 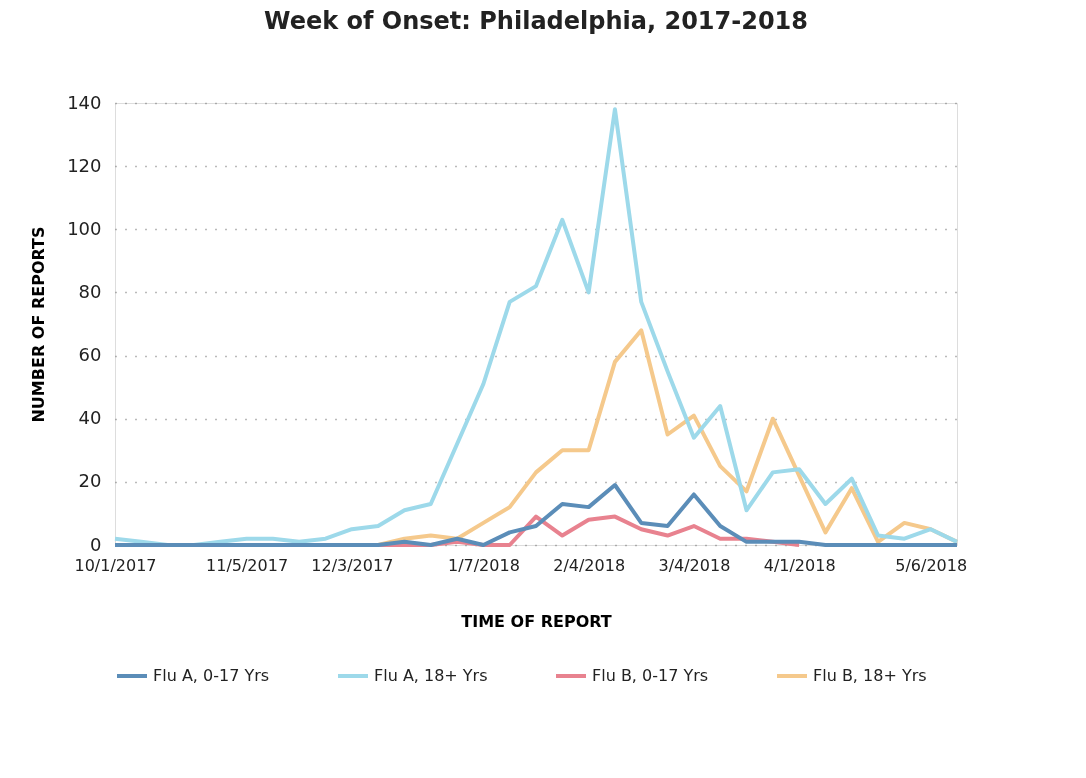 I want to click on chart-title: Week of Onset: Philadelphia, 2017-2018, so click(x=536, y=21).